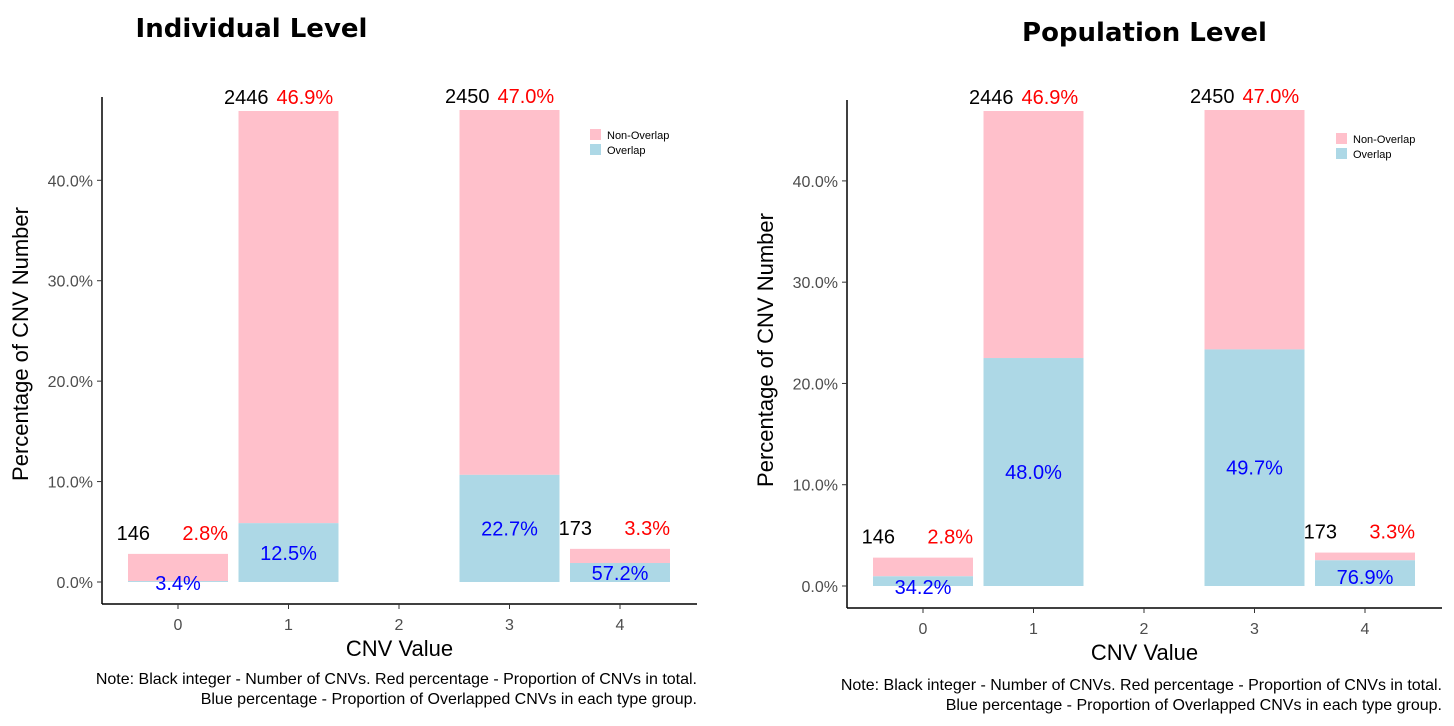 The height and width of the screenshot is (726, 1454). Describe the element at coordinates (251, 29) in the screenshot. I see `chart-title: Individual Level` at that location.